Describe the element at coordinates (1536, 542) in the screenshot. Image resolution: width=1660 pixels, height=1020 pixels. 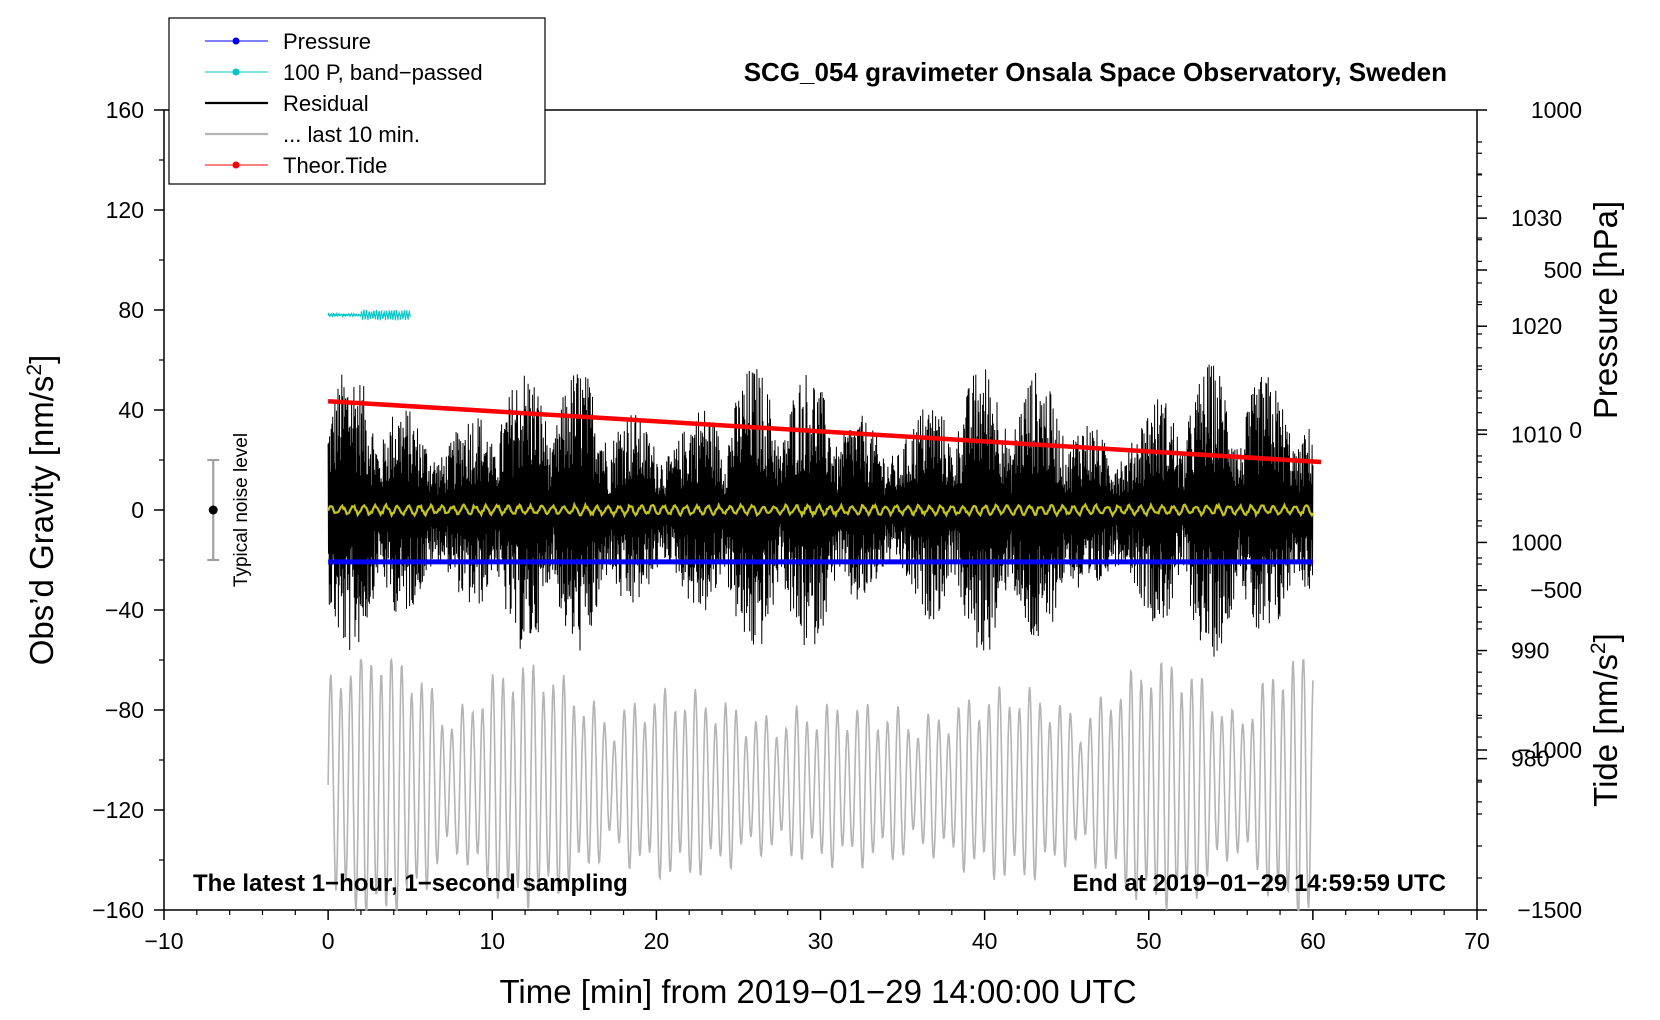
I see `pressure-tick-label: 1000` at that location.